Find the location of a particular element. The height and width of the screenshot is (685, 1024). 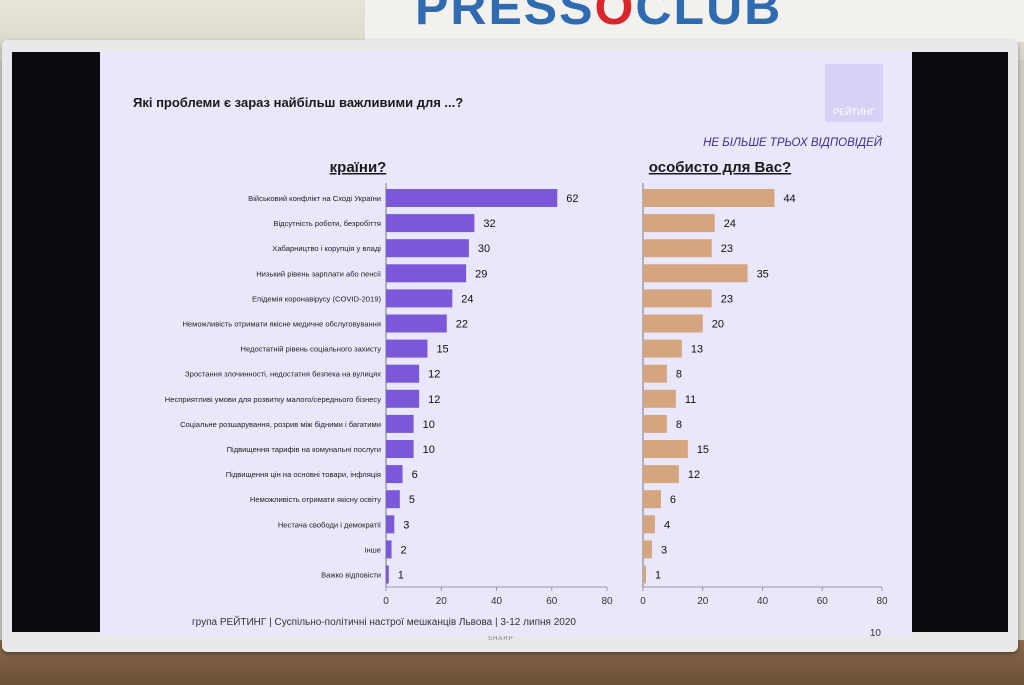

personal-value-label: 35 is located at coordinates (763, 274).